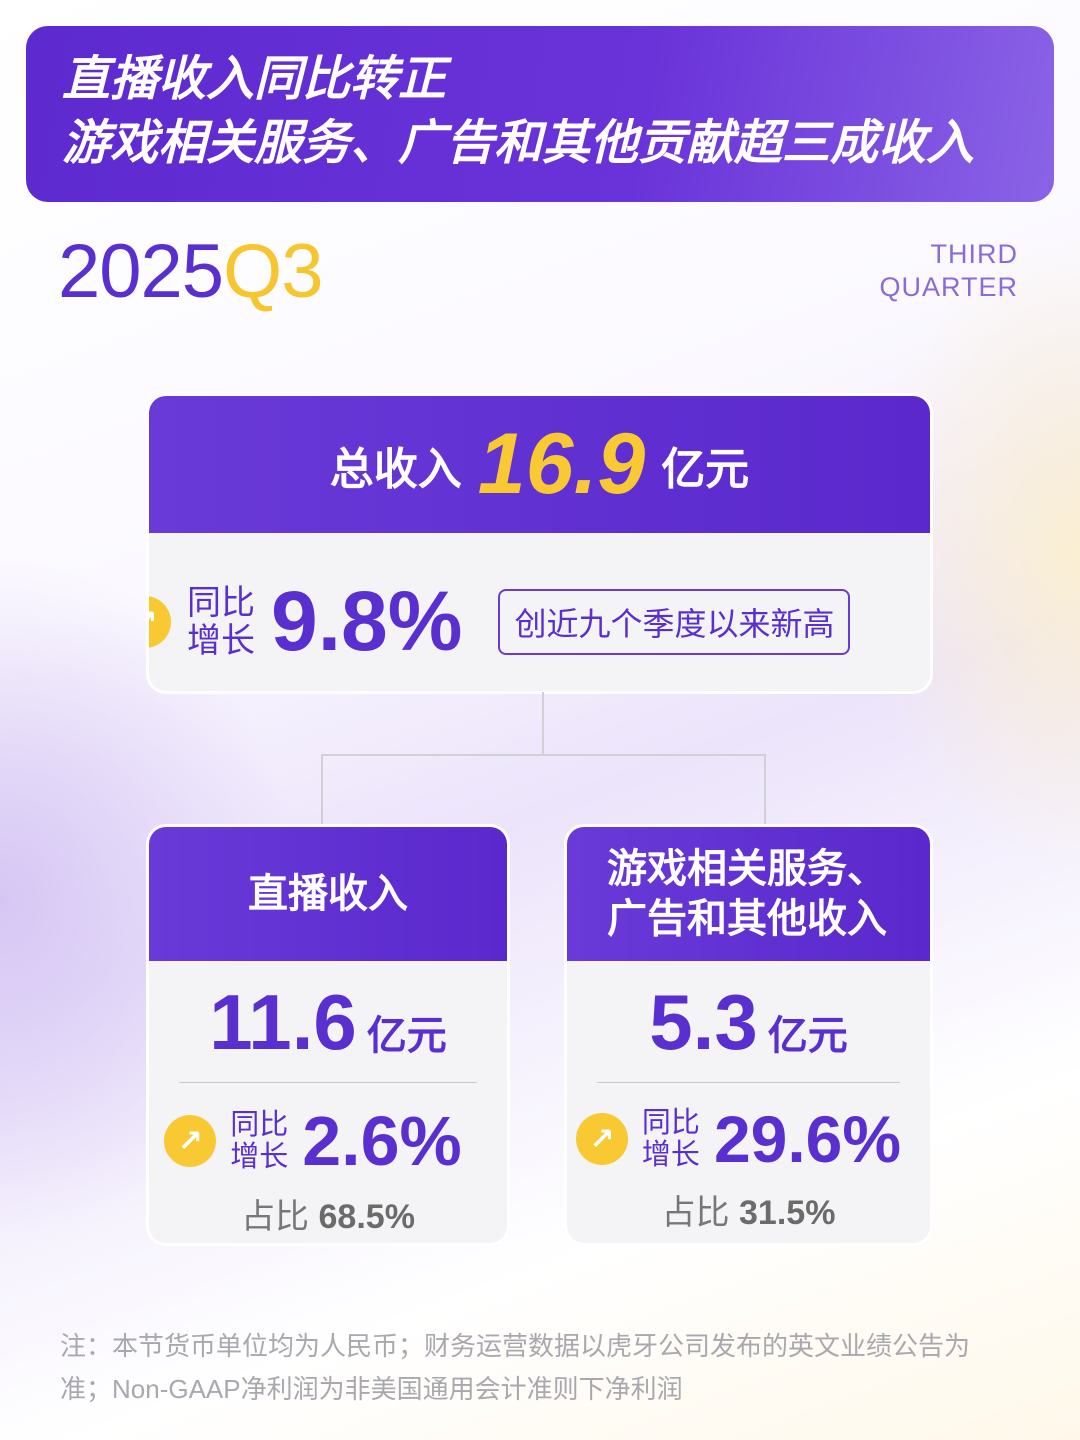 The height and width of the screenshot is (1440, 1080). I want to click on segment-value: 5.3 亿元, so click(748, 1022).